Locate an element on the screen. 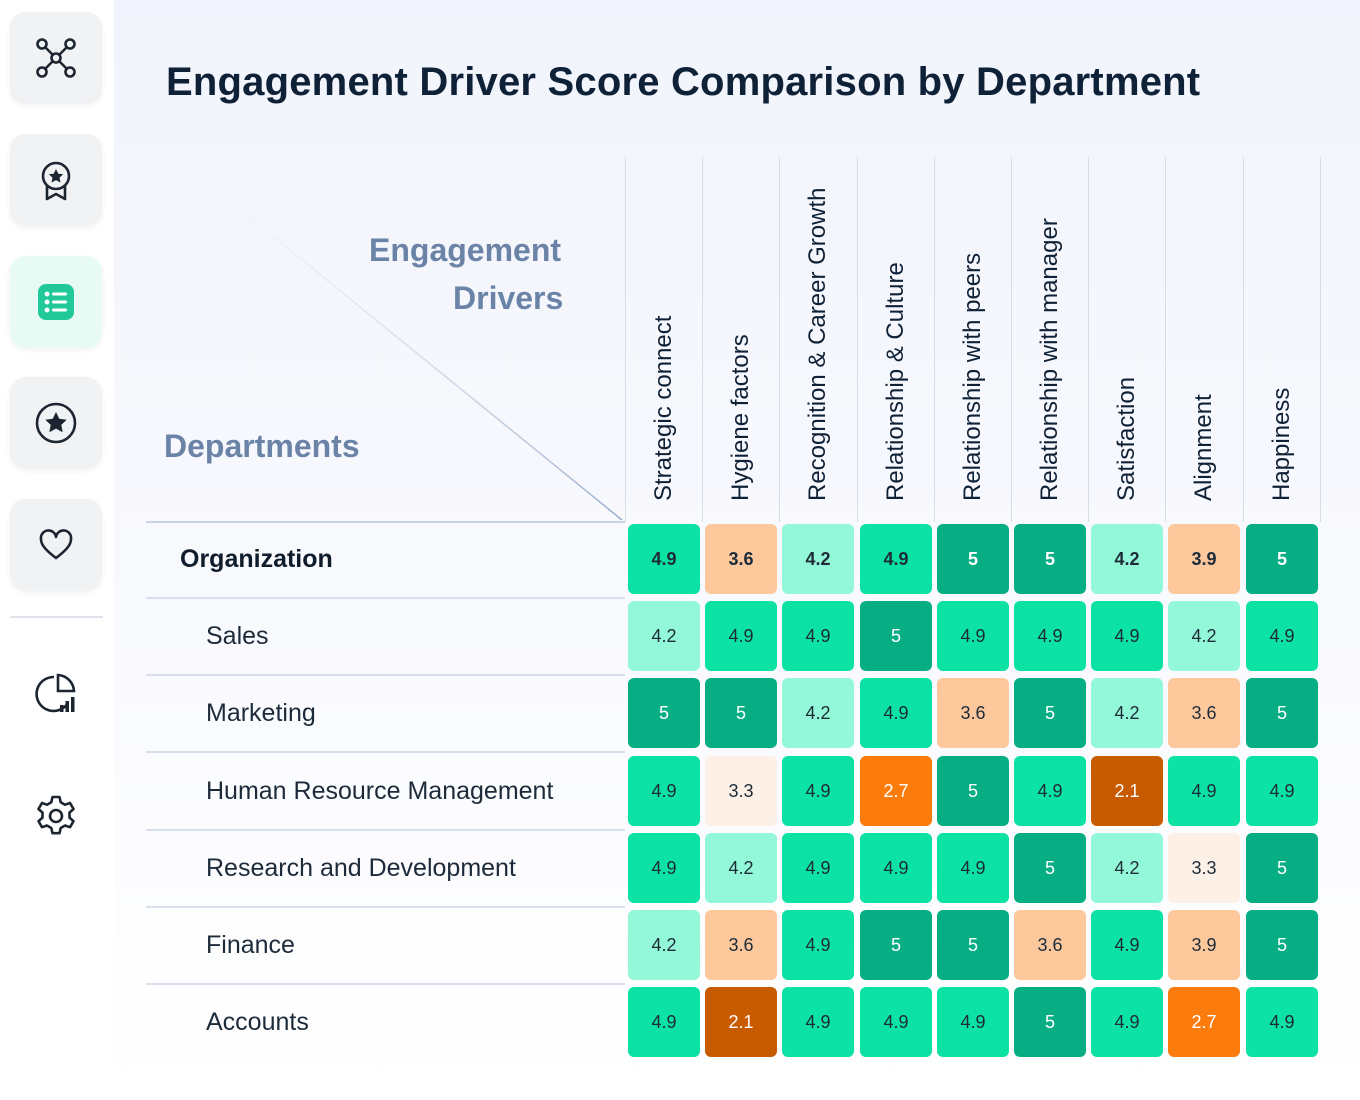 This screenshot has height=1100, width=1360. row-label-organization: Organization is located at coordinates (256, 559).